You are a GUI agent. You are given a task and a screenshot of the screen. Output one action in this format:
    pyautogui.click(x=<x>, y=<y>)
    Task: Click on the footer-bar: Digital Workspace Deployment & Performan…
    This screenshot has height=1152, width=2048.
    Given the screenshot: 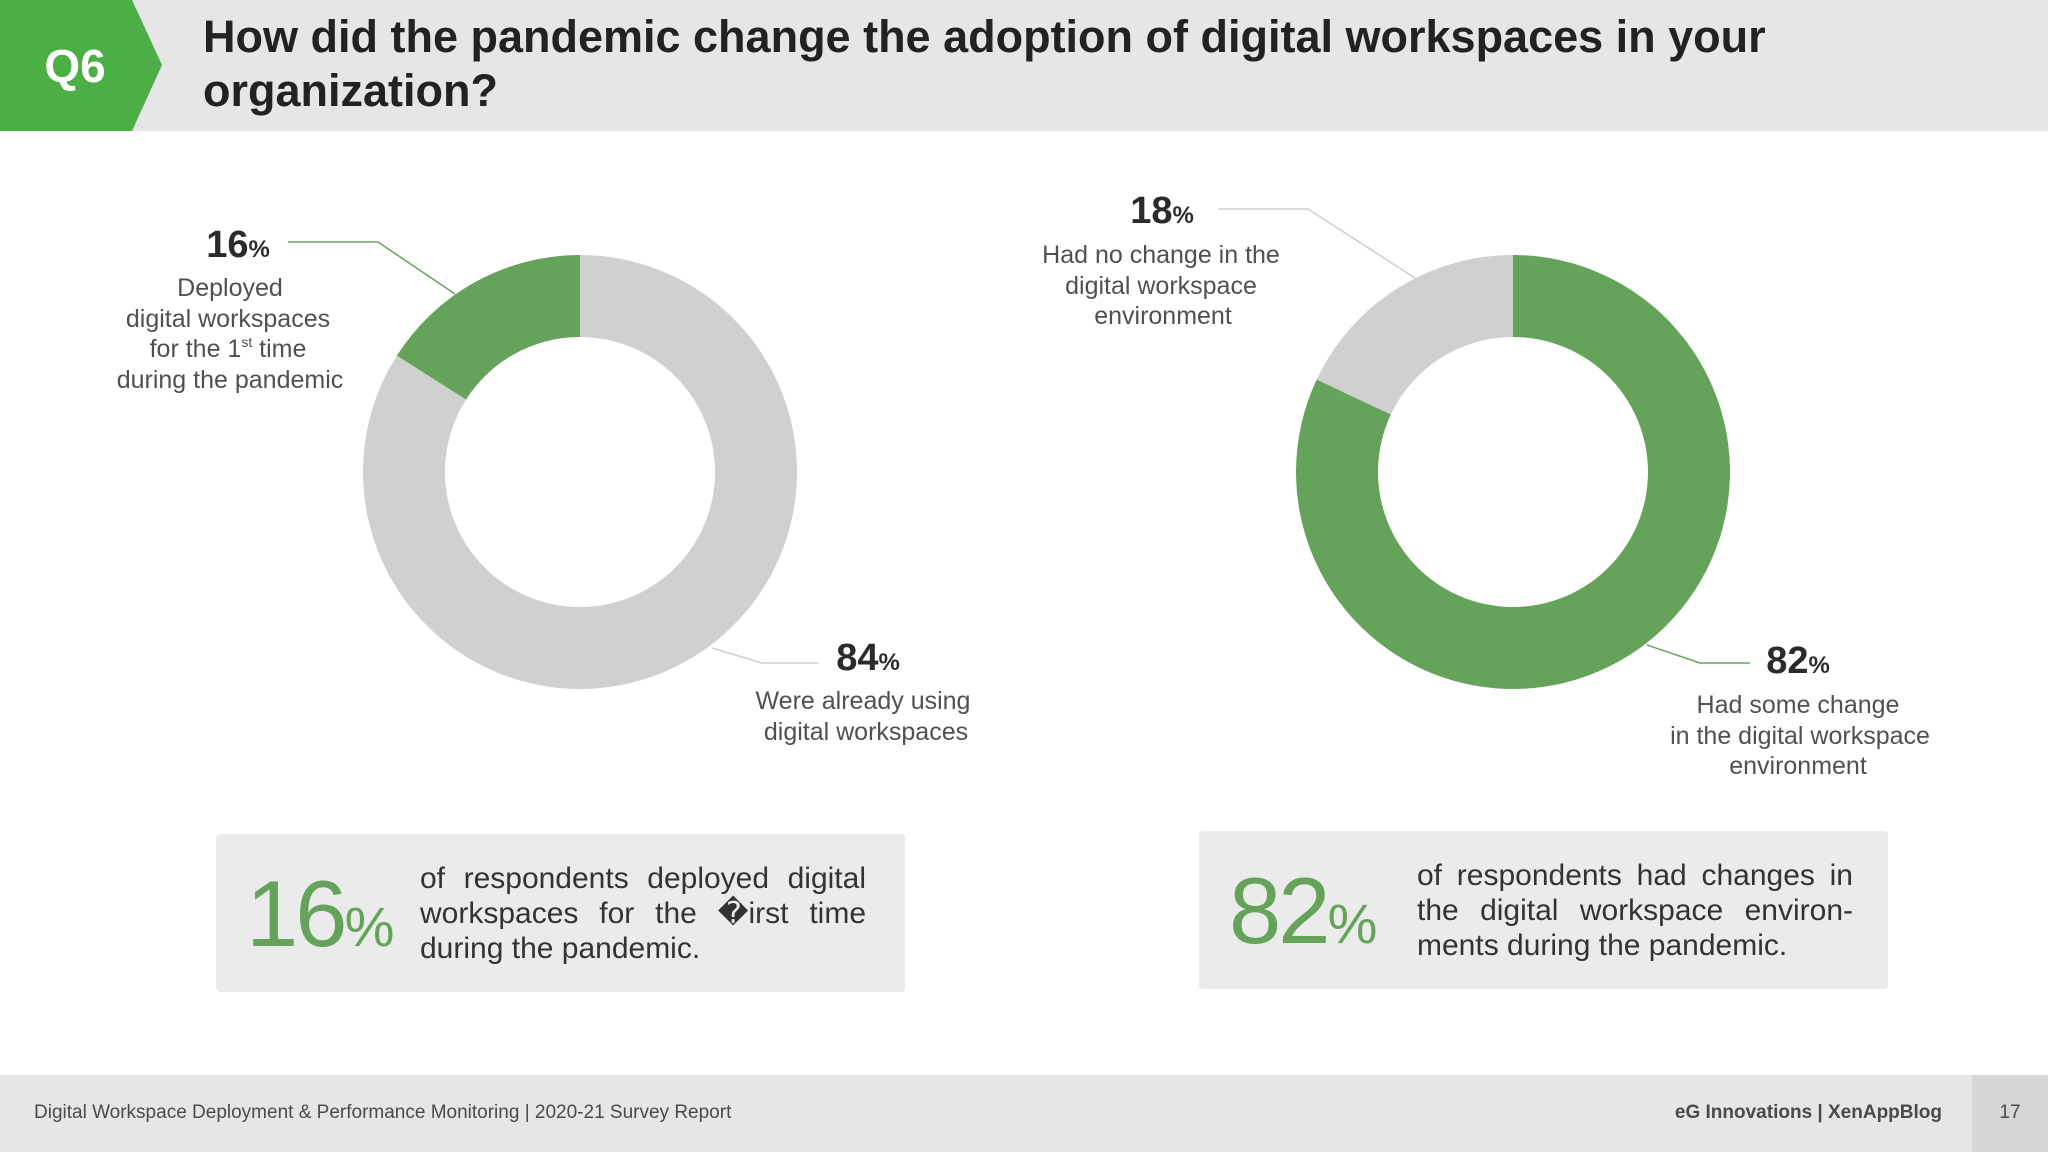 What is the action you would take?
    pyautogui.click(x=1024, y=1113)
    